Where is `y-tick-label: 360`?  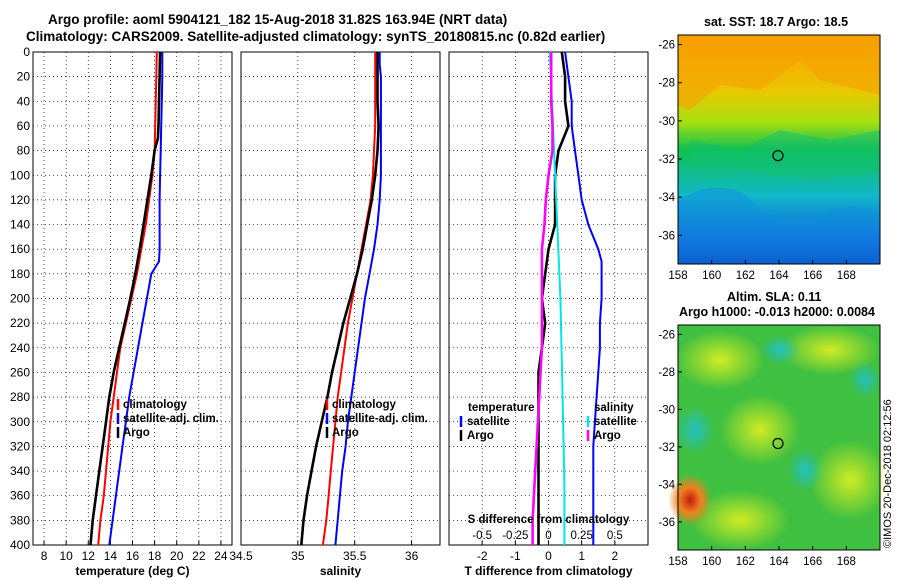
y-tick-label: 360 is located at coordinates (20, 496).